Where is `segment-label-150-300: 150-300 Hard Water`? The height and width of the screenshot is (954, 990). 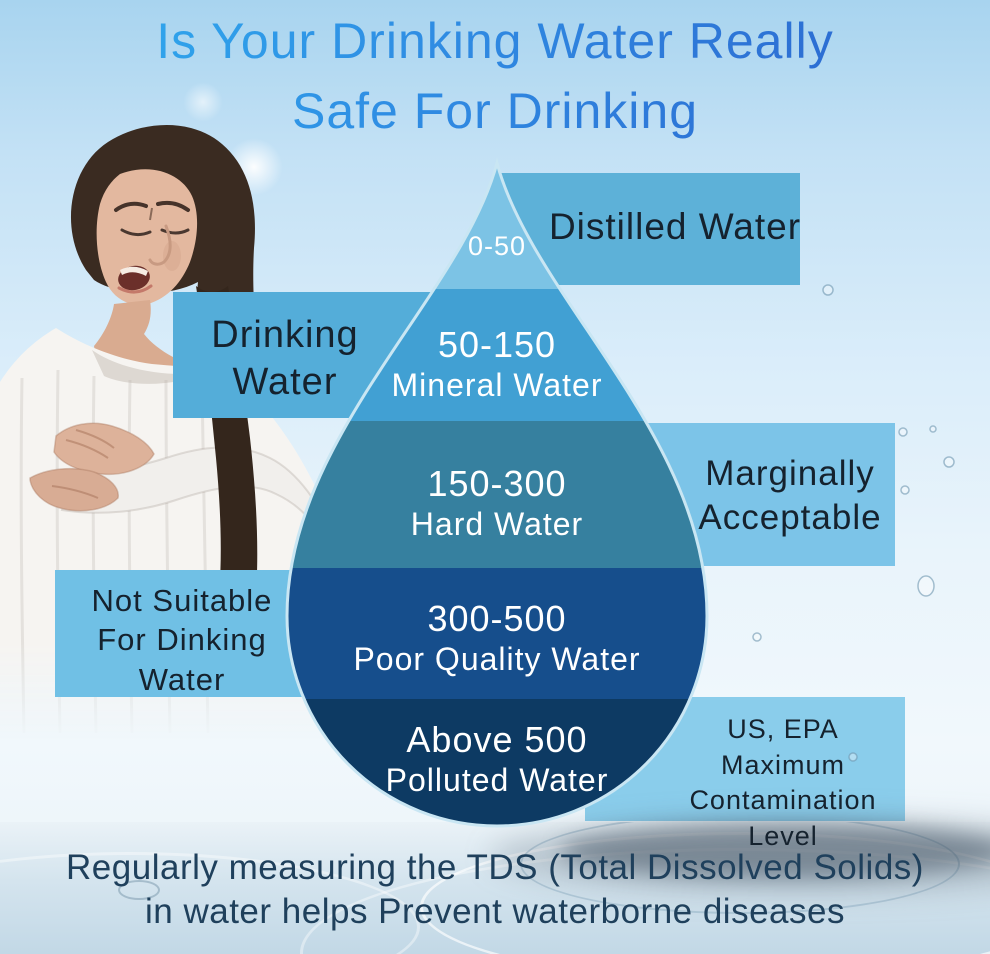 segment-label-150-300: 150-300 Hard Water is located at coordinates (497, 504).